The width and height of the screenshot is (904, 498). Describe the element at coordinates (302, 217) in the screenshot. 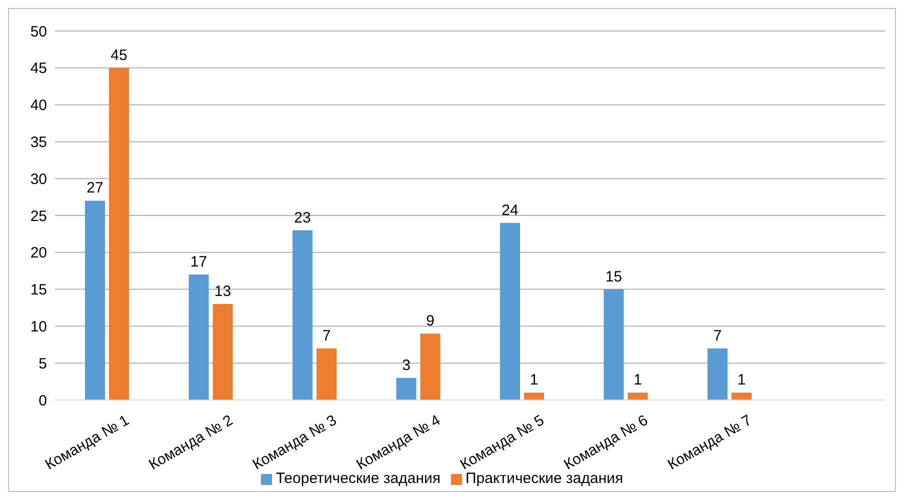

I see `data-label: 23` at that location.